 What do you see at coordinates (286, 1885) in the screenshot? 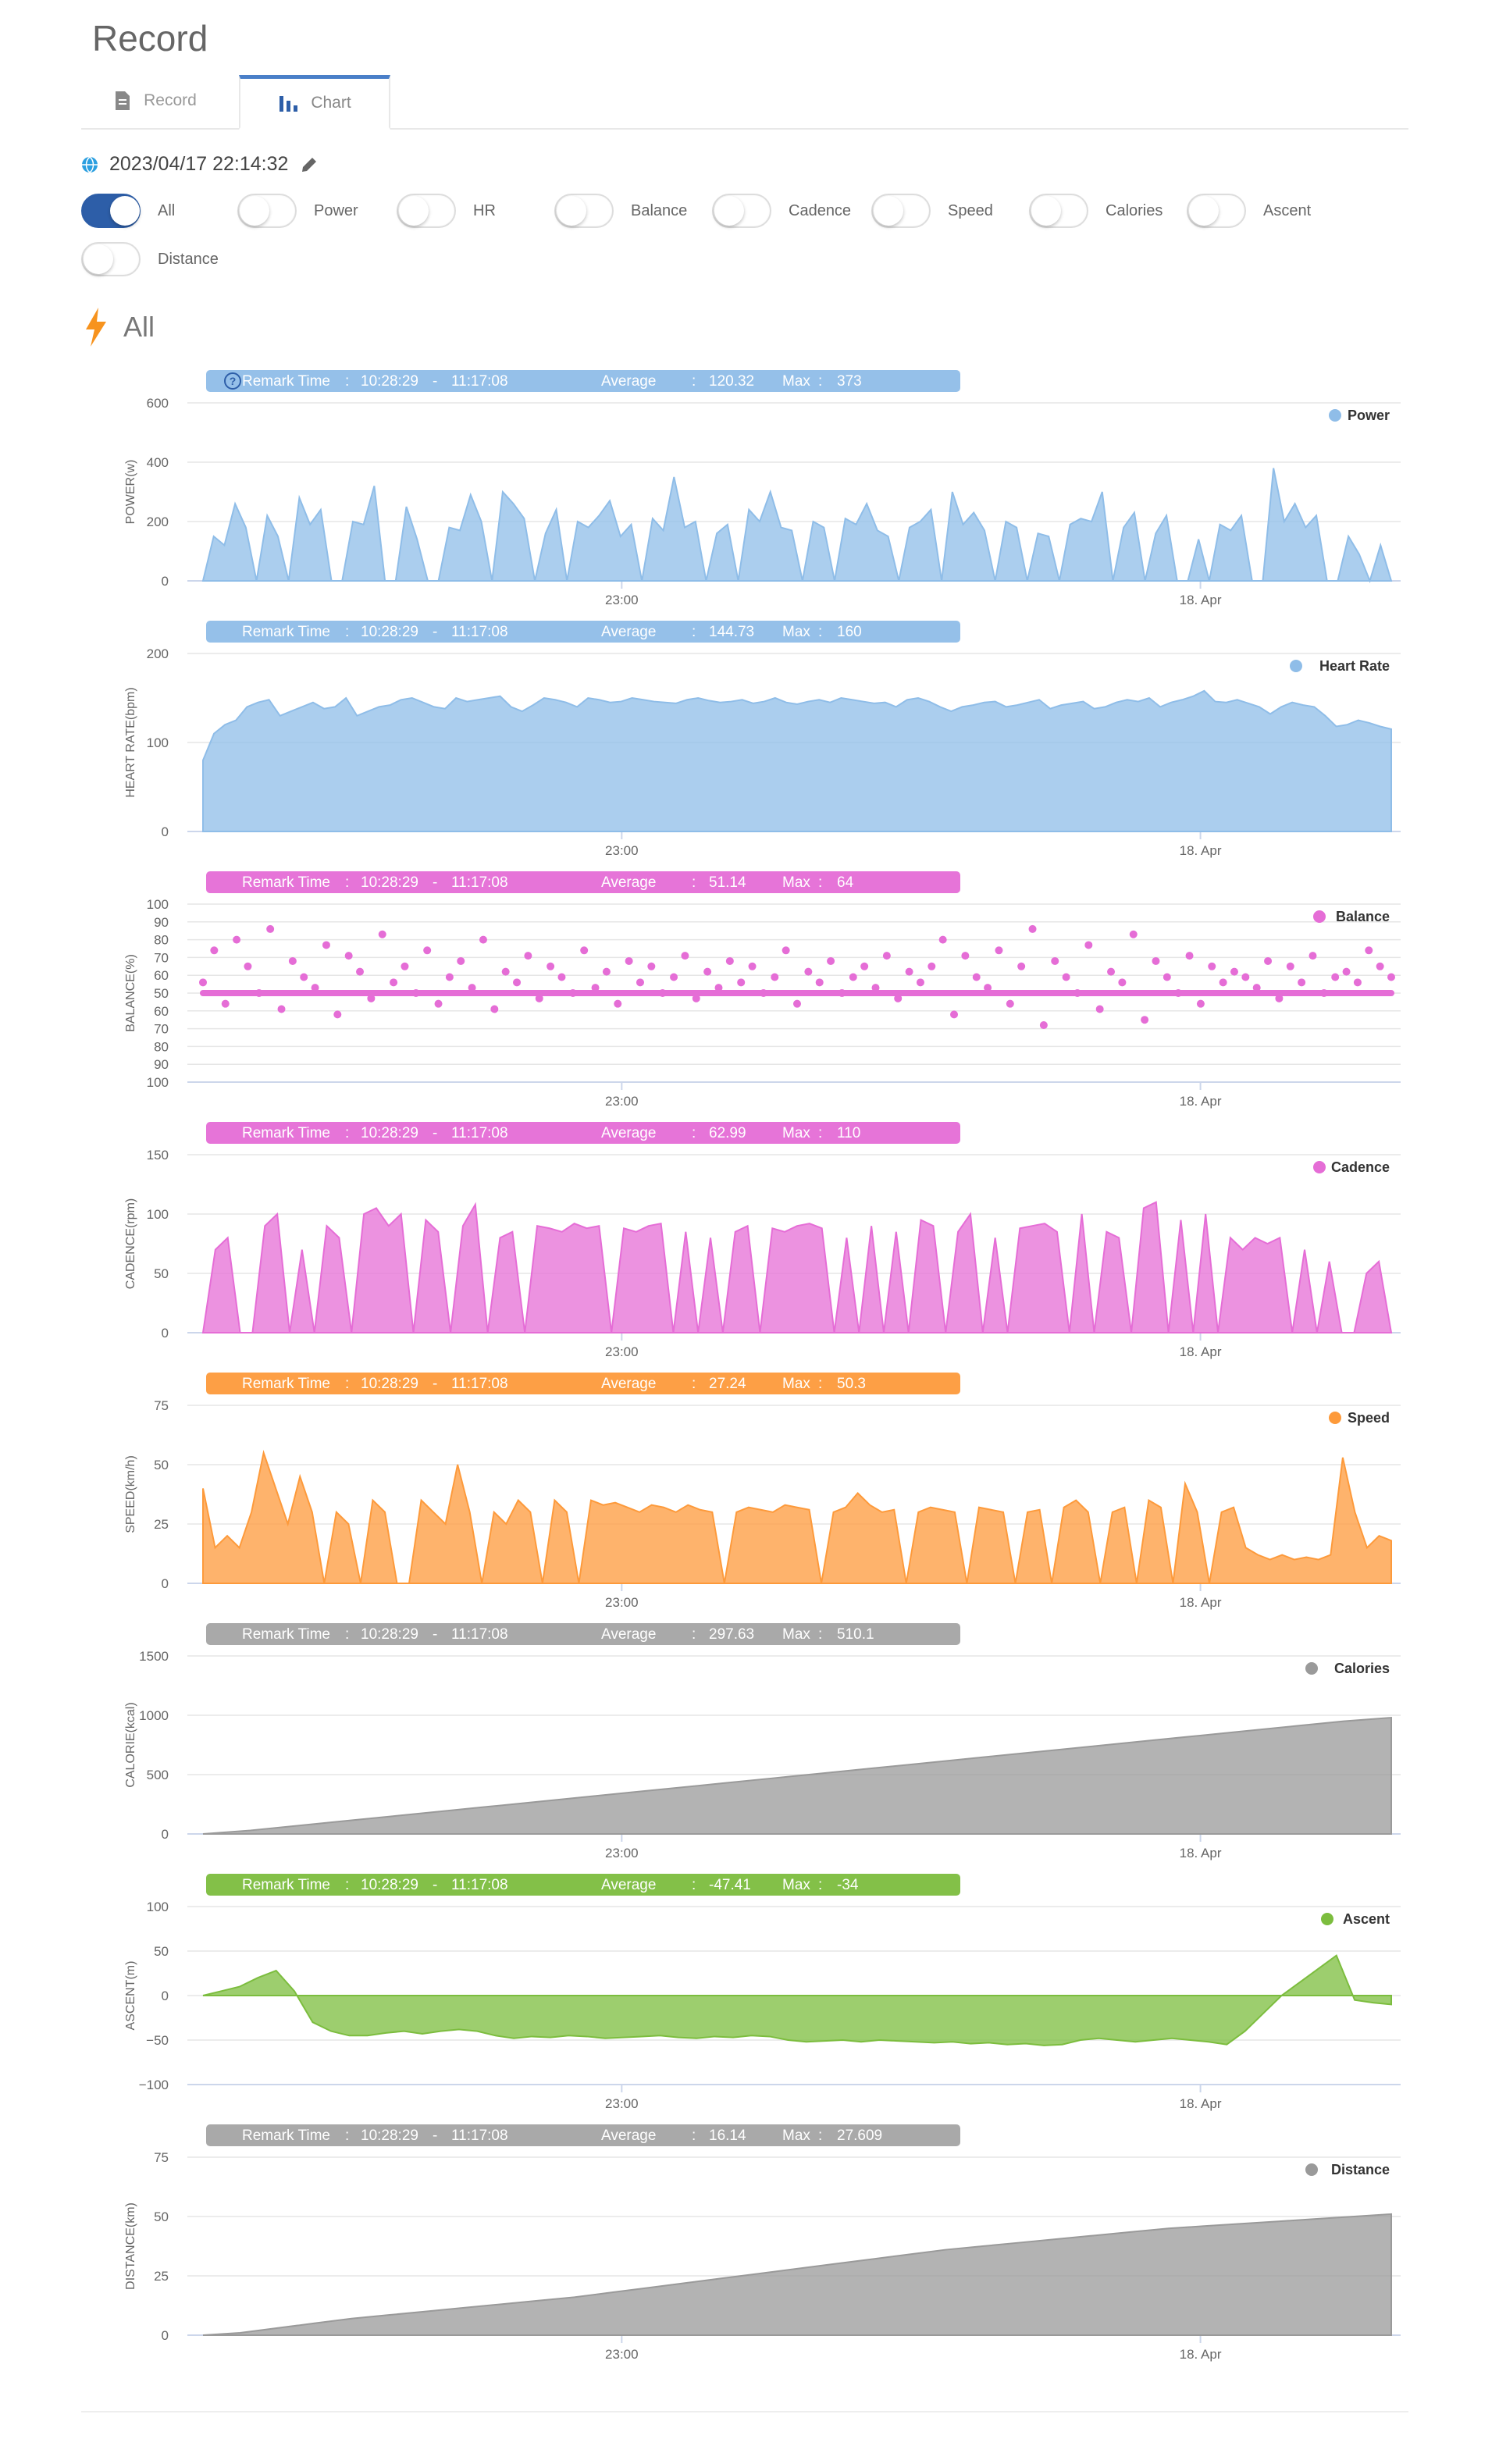
I see `summary-remark-label: Remark Time` at bounding box center [286, 1885].